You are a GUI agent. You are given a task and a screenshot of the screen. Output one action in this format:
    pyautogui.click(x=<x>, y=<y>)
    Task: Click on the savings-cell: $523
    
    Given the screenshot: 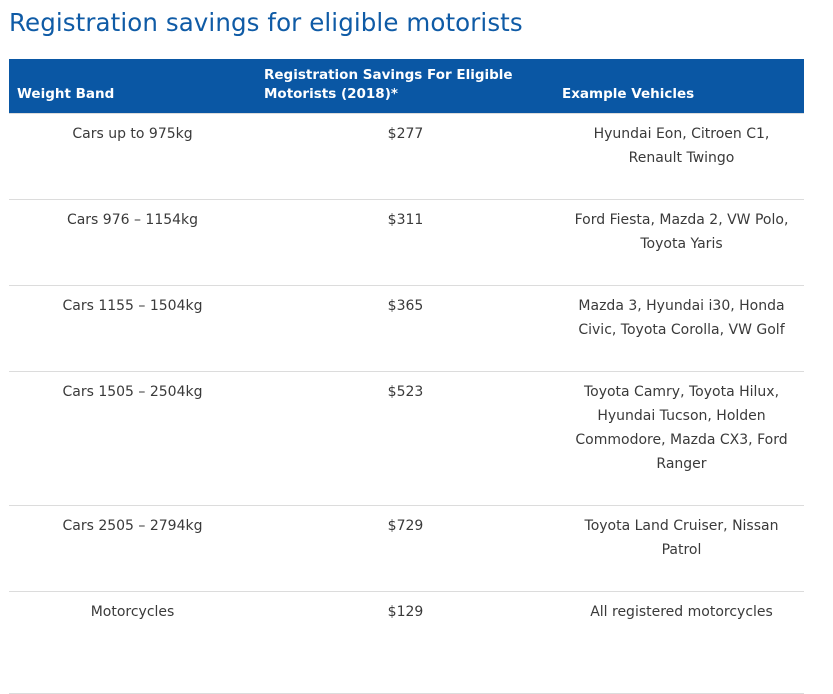 What is the action you would take?
    pyautogui.click(x=405, y=438)
    